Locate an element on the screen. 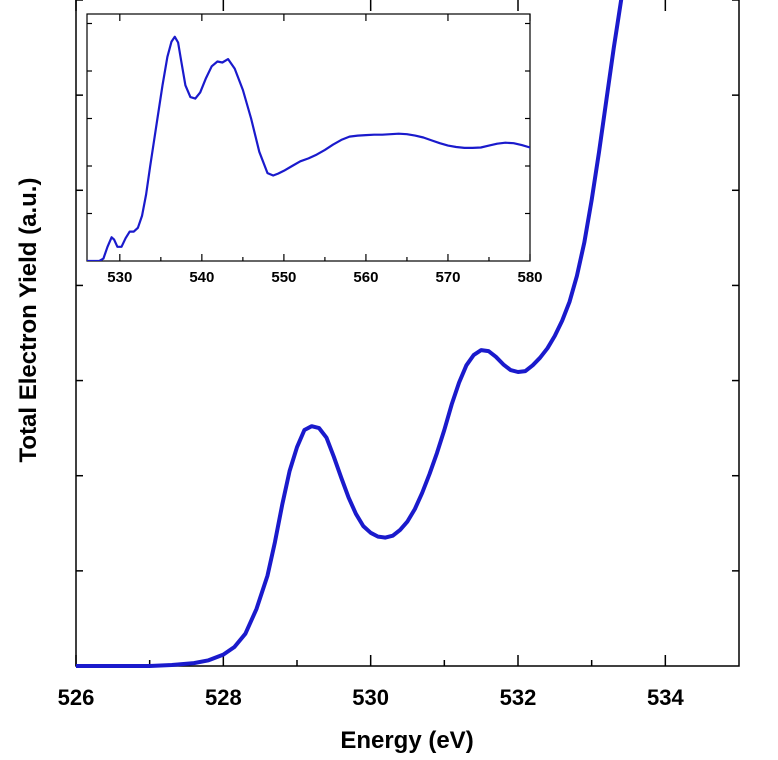  main-x-tick-label: 534 is located at coordinates (665, 697).